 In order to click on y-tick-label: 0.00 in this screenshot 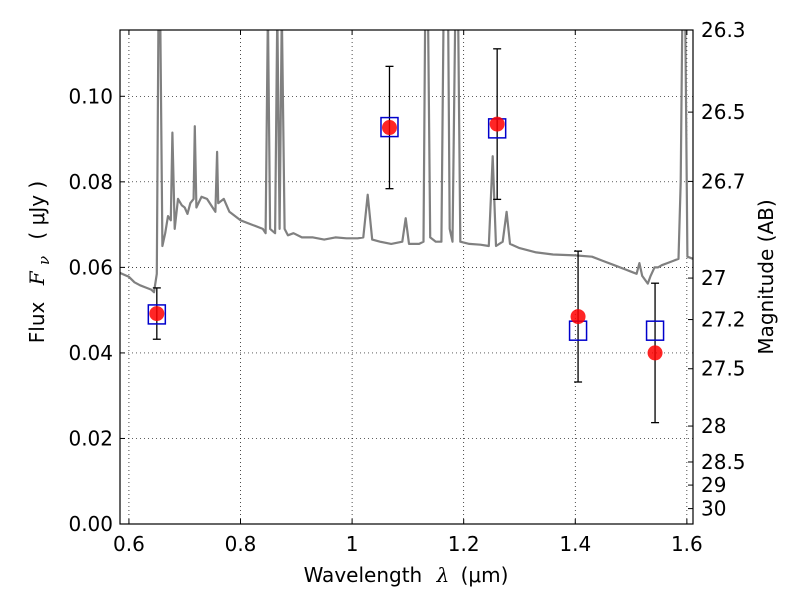, I will do `click(90, 524)`.